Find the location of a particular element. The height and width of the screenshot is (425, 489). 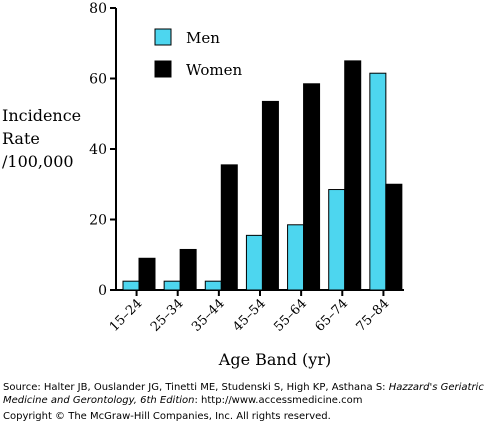

x-category-labels: 15–24 25–34 35–44 45–54 55–64 65–74 75–84 is located at coordinates (249, 312).